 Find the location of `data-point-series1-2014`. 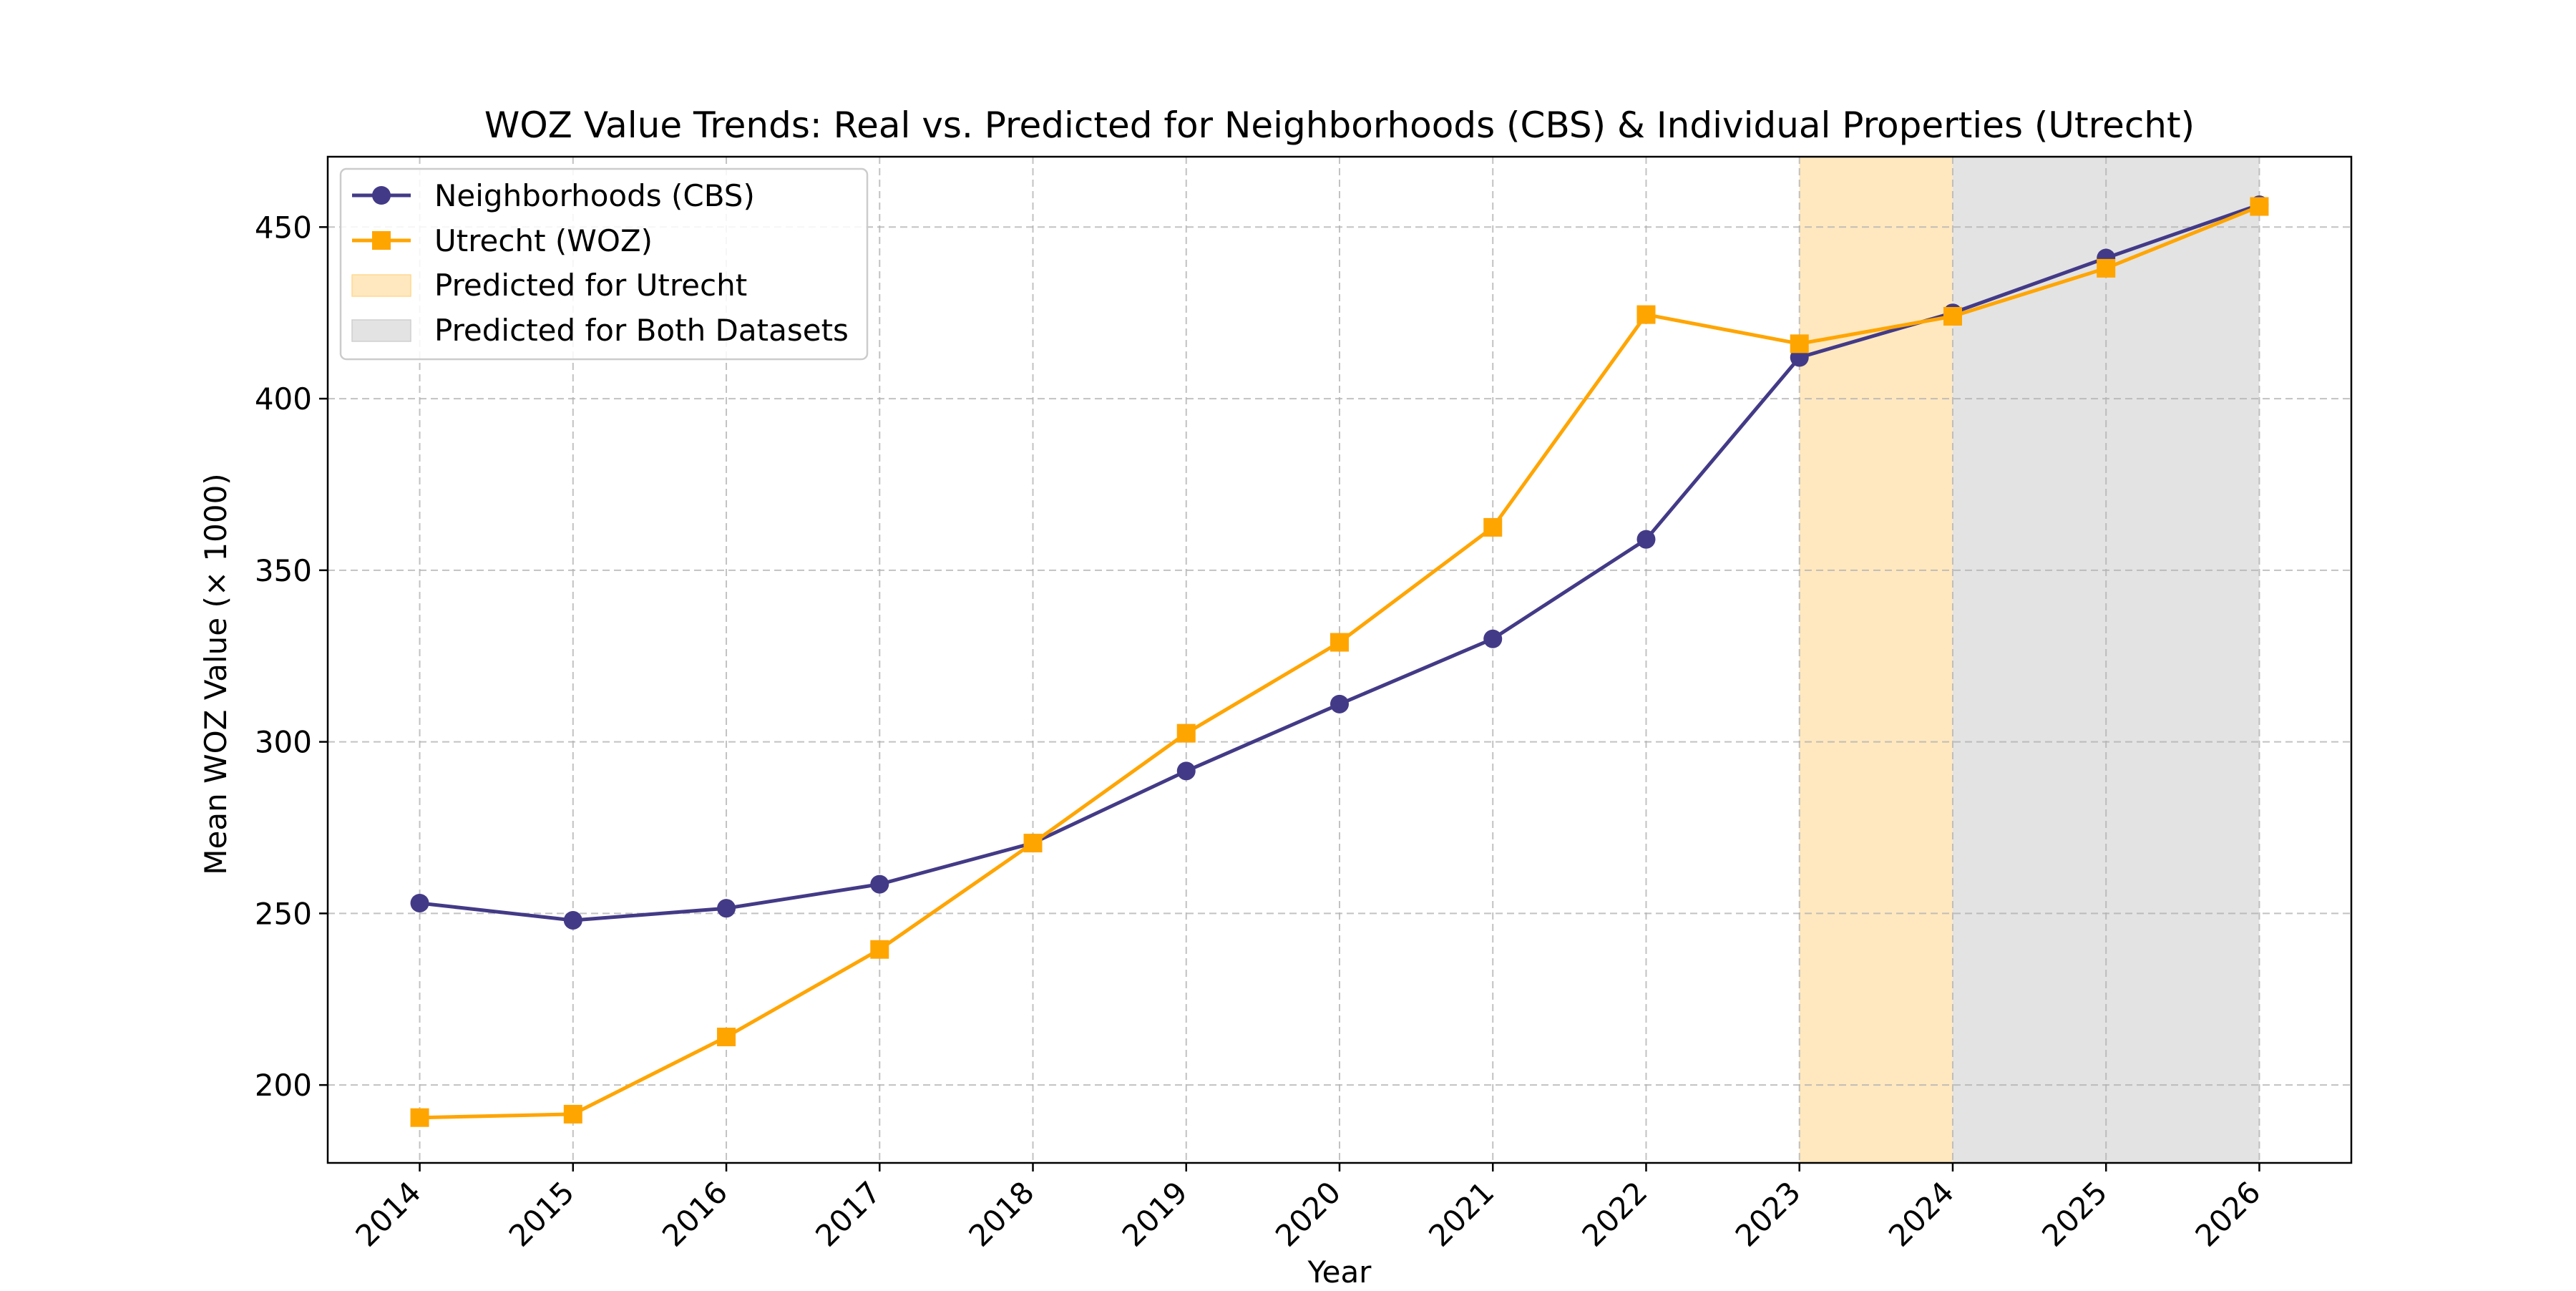

data-point-series1-2014 is located at coordinates (419, 1117).